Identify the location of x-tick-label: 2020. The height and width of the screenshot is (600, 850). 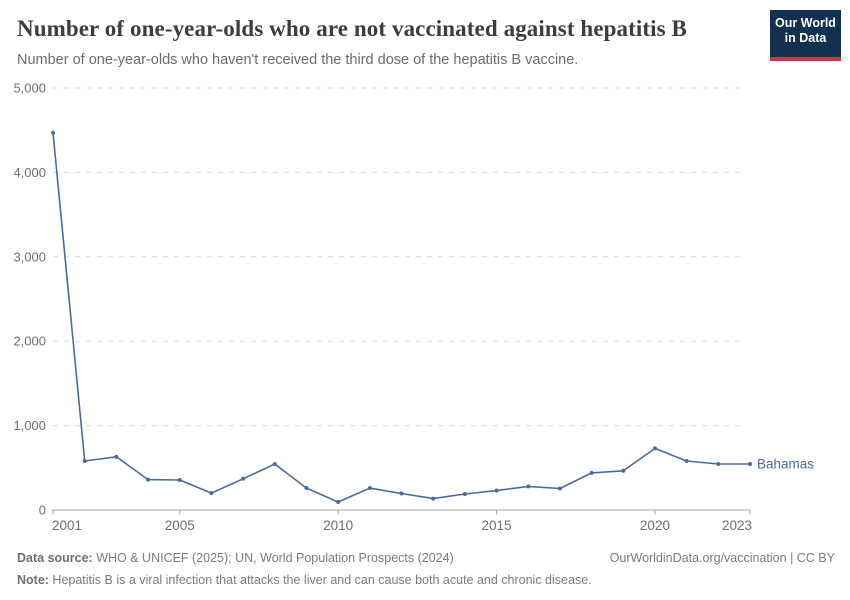
(655, 525).